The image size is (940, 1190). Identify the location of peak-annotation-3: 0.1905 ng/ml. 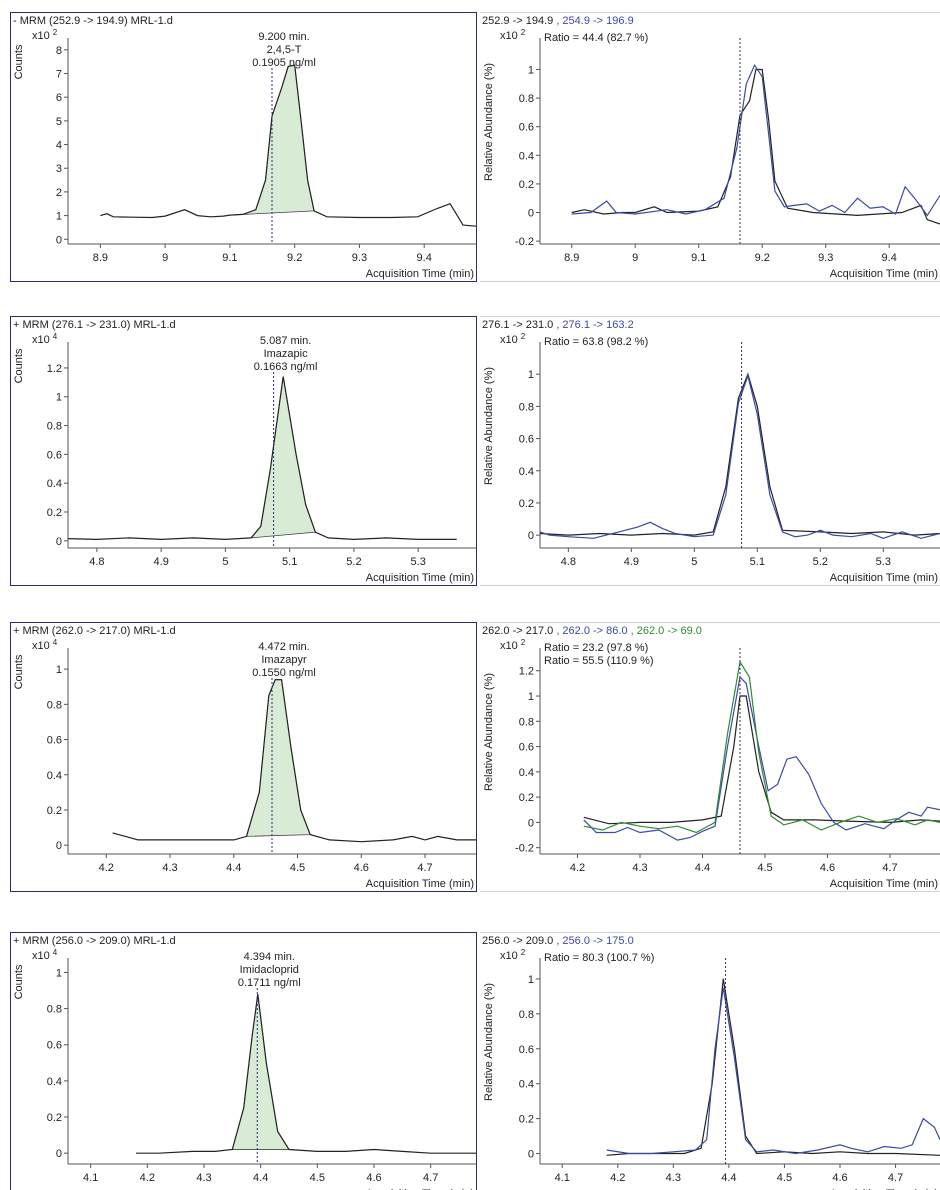
(284, 63).